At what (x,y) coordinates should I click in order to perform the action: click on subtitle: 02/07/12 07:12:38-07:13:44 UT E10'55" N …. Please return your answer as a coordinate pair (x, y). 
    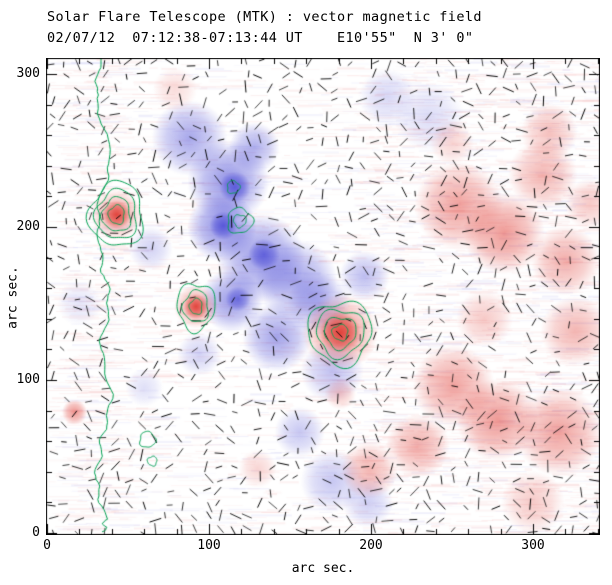
    Looking at the image, I should click on (260, 38).